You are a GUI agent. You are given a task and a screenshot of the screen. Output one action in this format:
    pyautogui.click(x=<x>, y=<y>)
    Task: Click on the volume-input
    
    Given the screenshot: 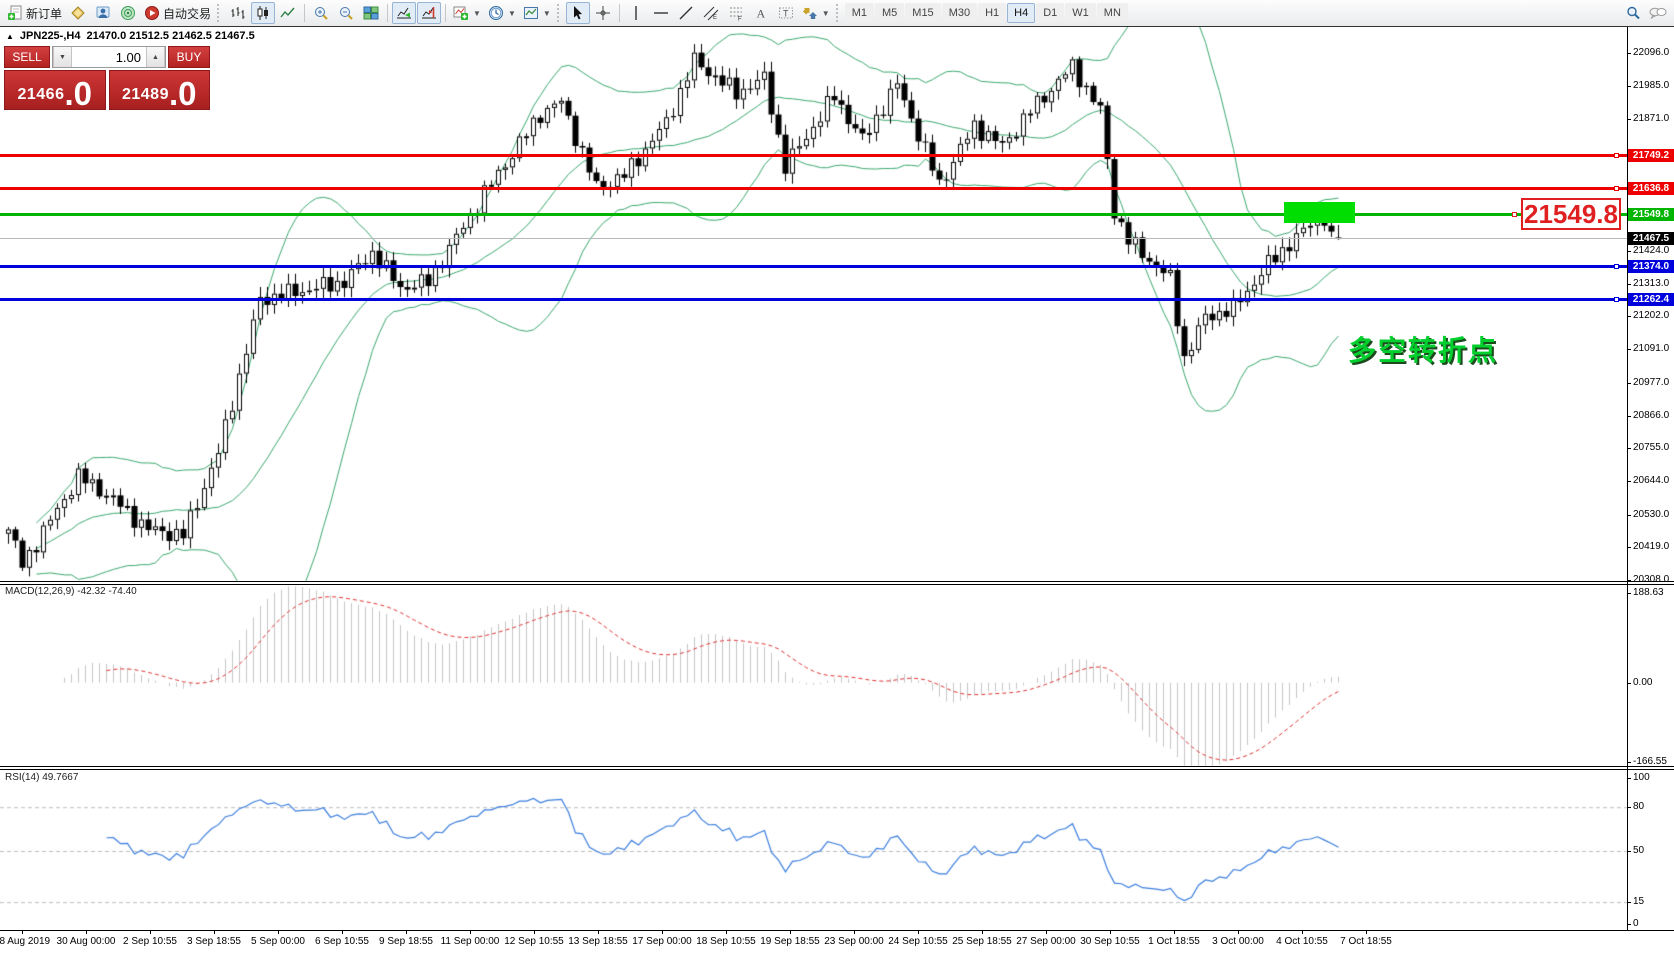 What is the action you would take?
    pyautogui.click(x=109, y=57)
    